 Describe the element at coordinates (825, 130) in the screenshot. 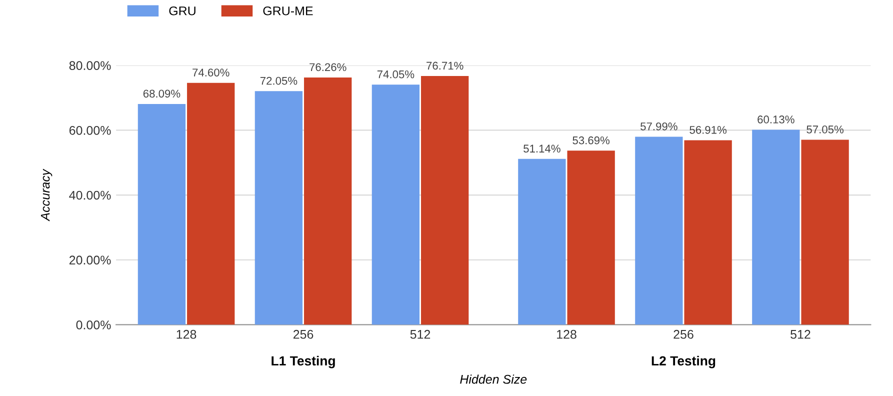

I see `data-label: 57.05%` at that location.